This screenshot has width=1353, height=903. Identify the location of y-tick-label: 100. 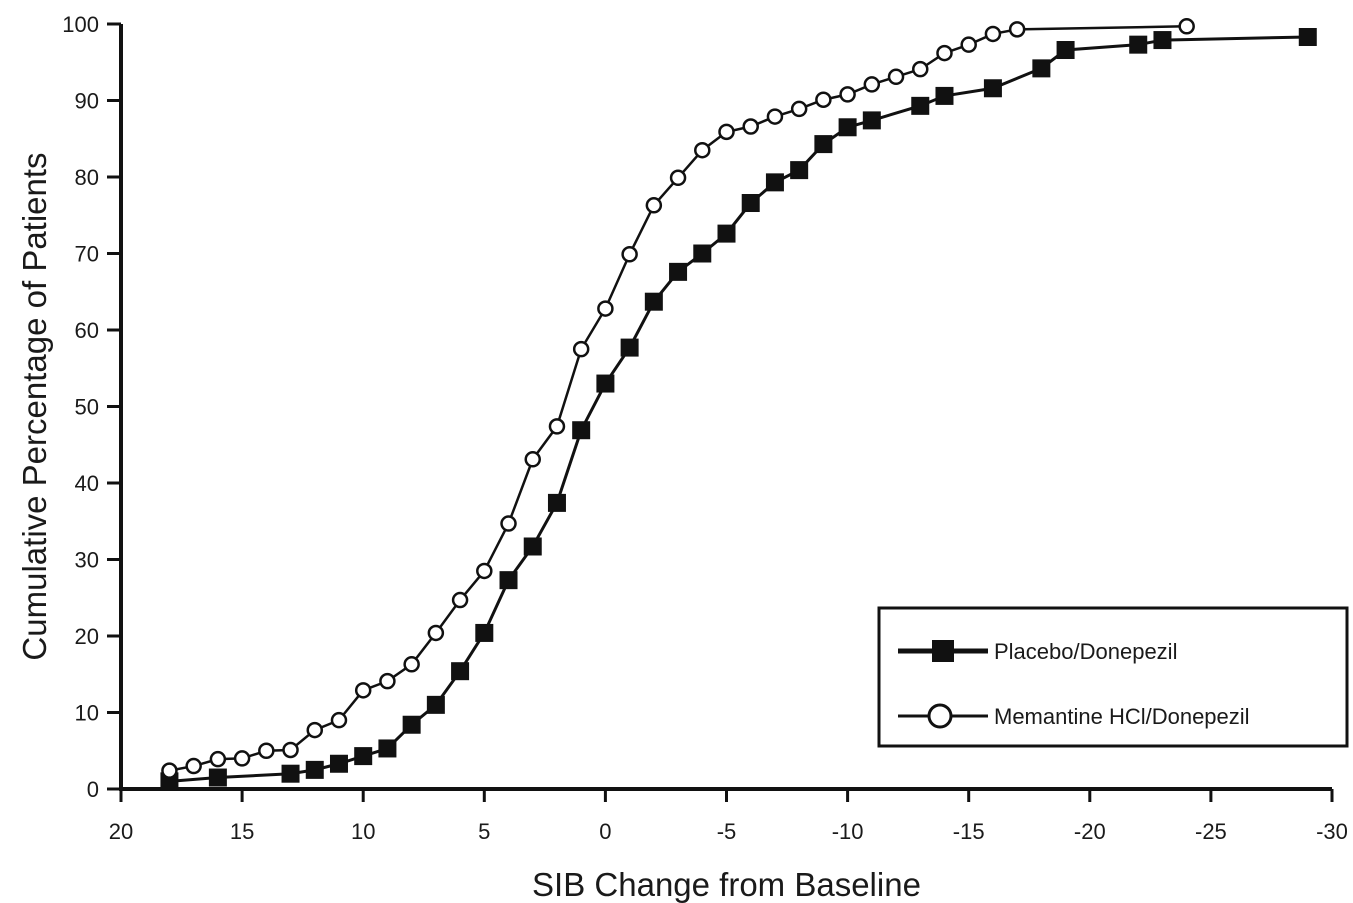
(80, 24).